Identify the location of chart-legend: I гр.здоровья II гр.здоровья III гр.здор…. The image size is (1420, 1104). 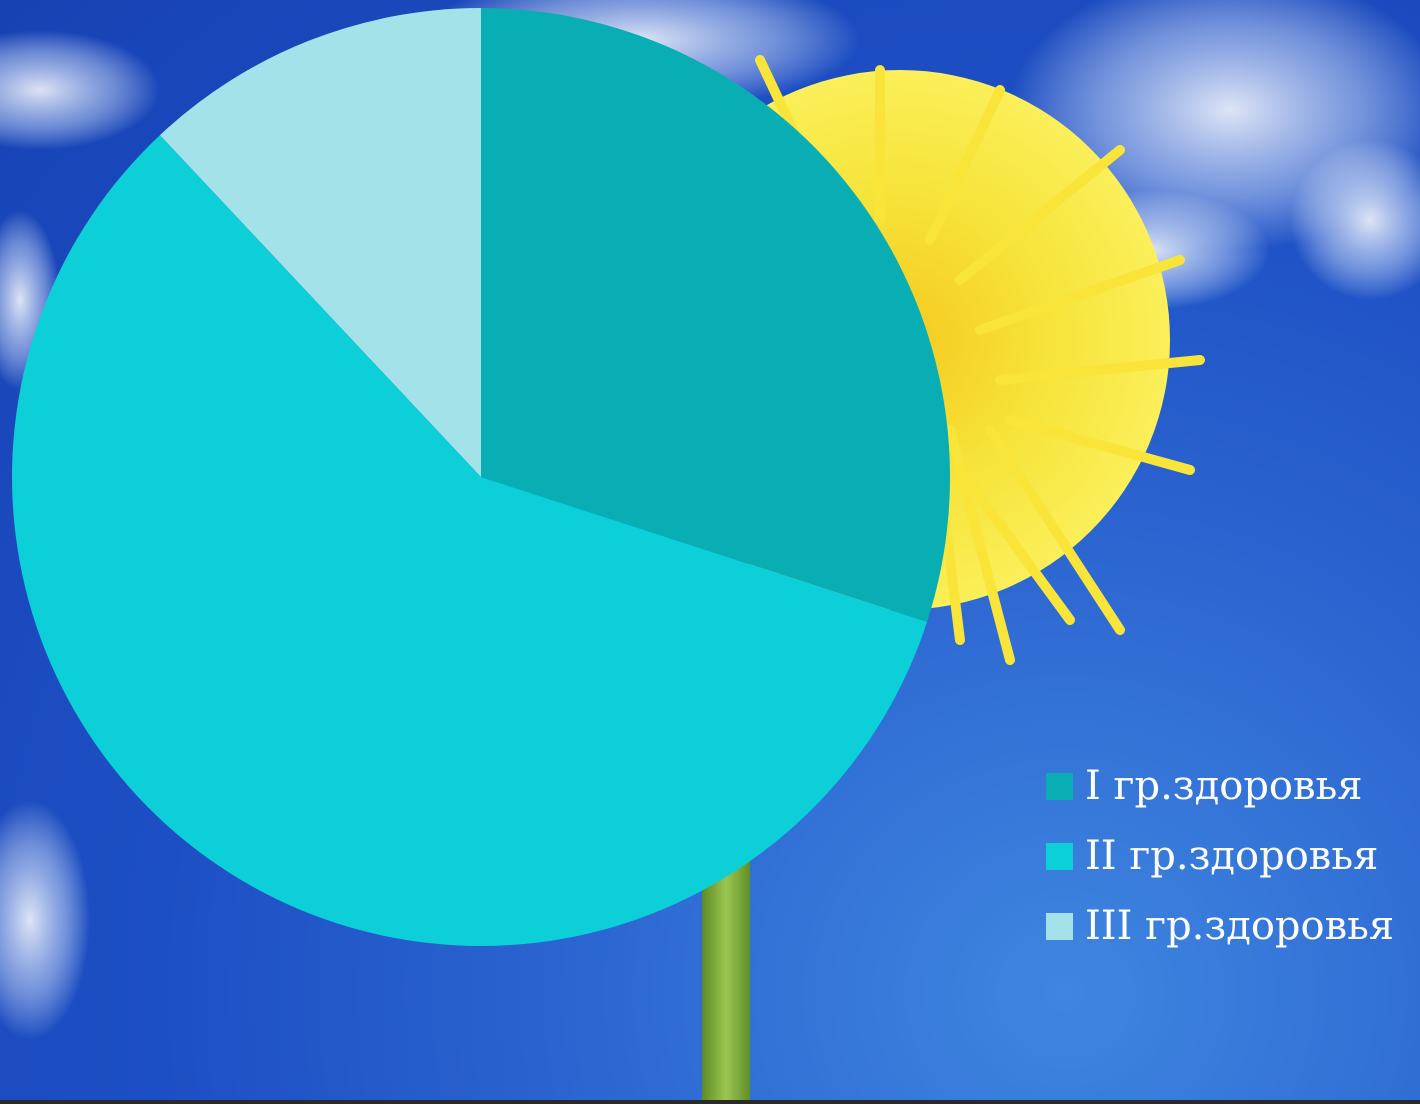
(1220, 871).